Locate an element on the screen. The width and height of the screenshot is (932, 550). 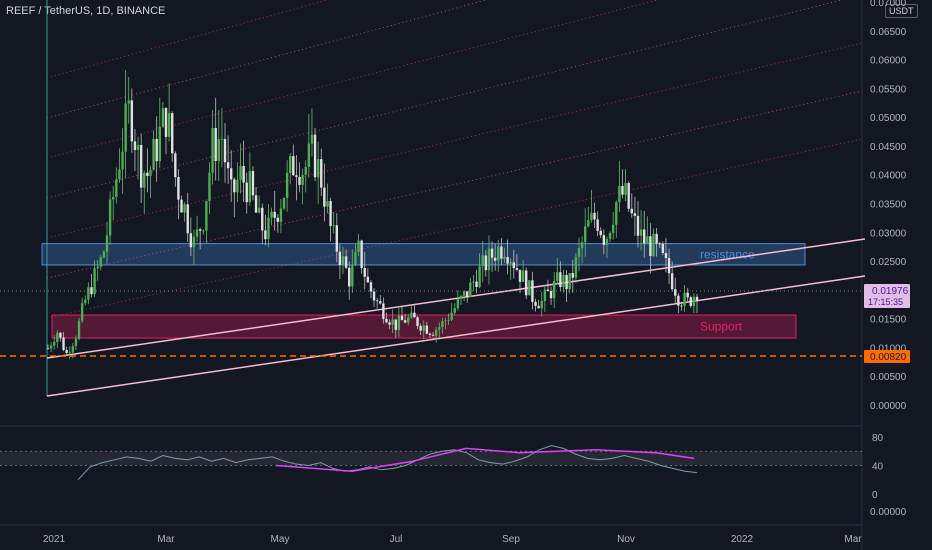
time-tick-label: Nov is located at coordinates (626, 539).